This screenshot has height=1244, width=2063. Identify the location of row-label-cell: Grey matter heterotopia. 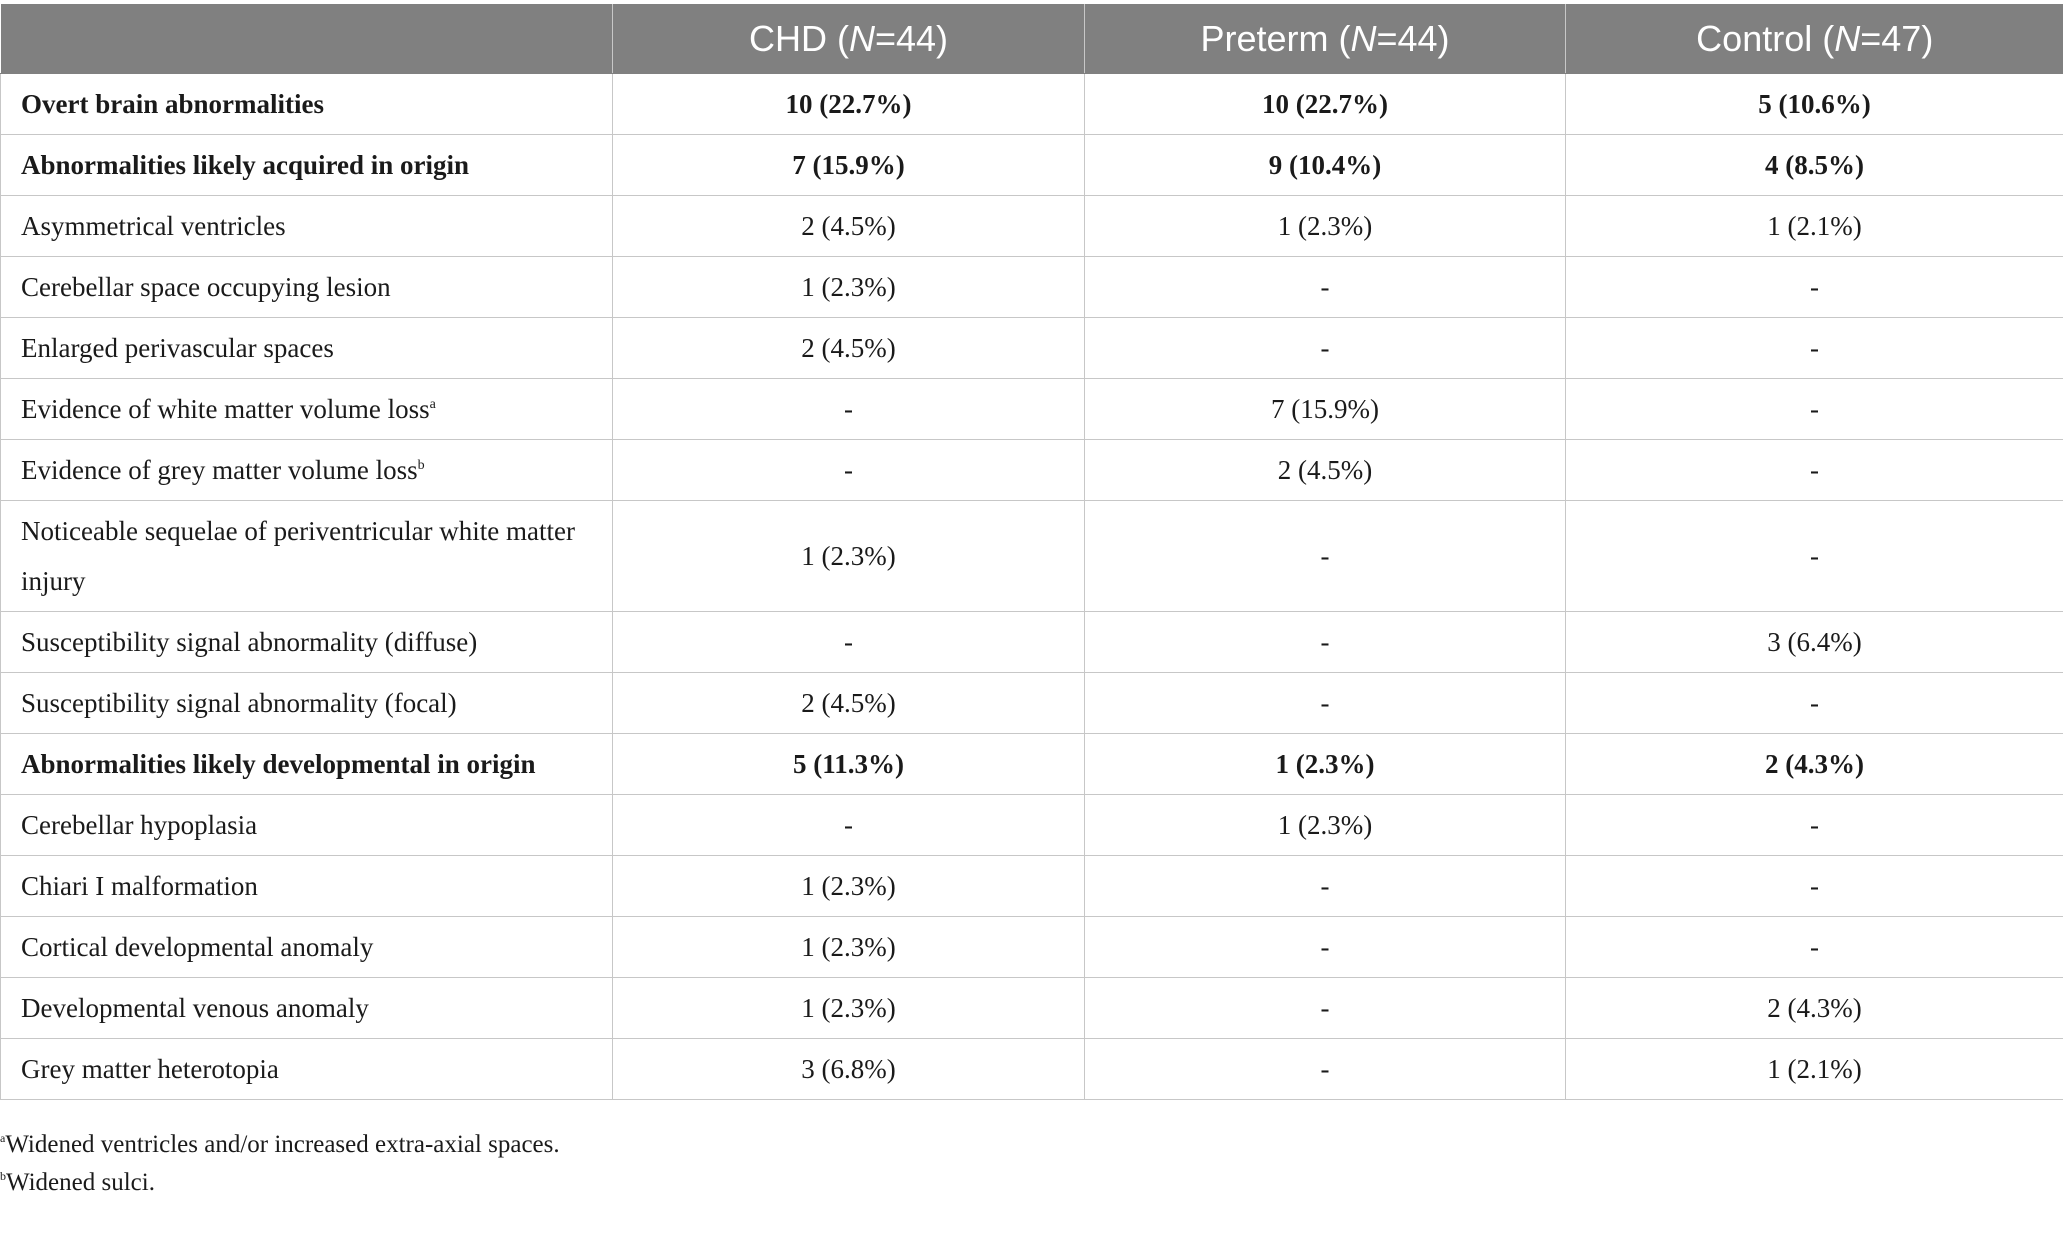
(306, 1069).